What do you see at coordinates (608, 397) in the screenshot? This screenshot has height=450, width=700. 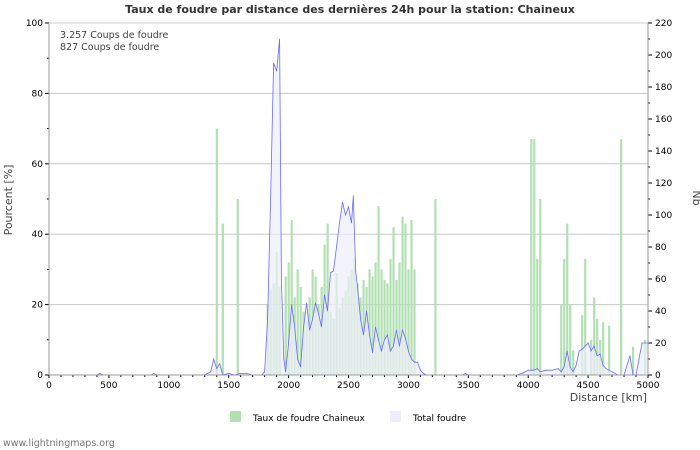 I see `x-axis-label: Distance [km]` at bounding box center [608, 397].